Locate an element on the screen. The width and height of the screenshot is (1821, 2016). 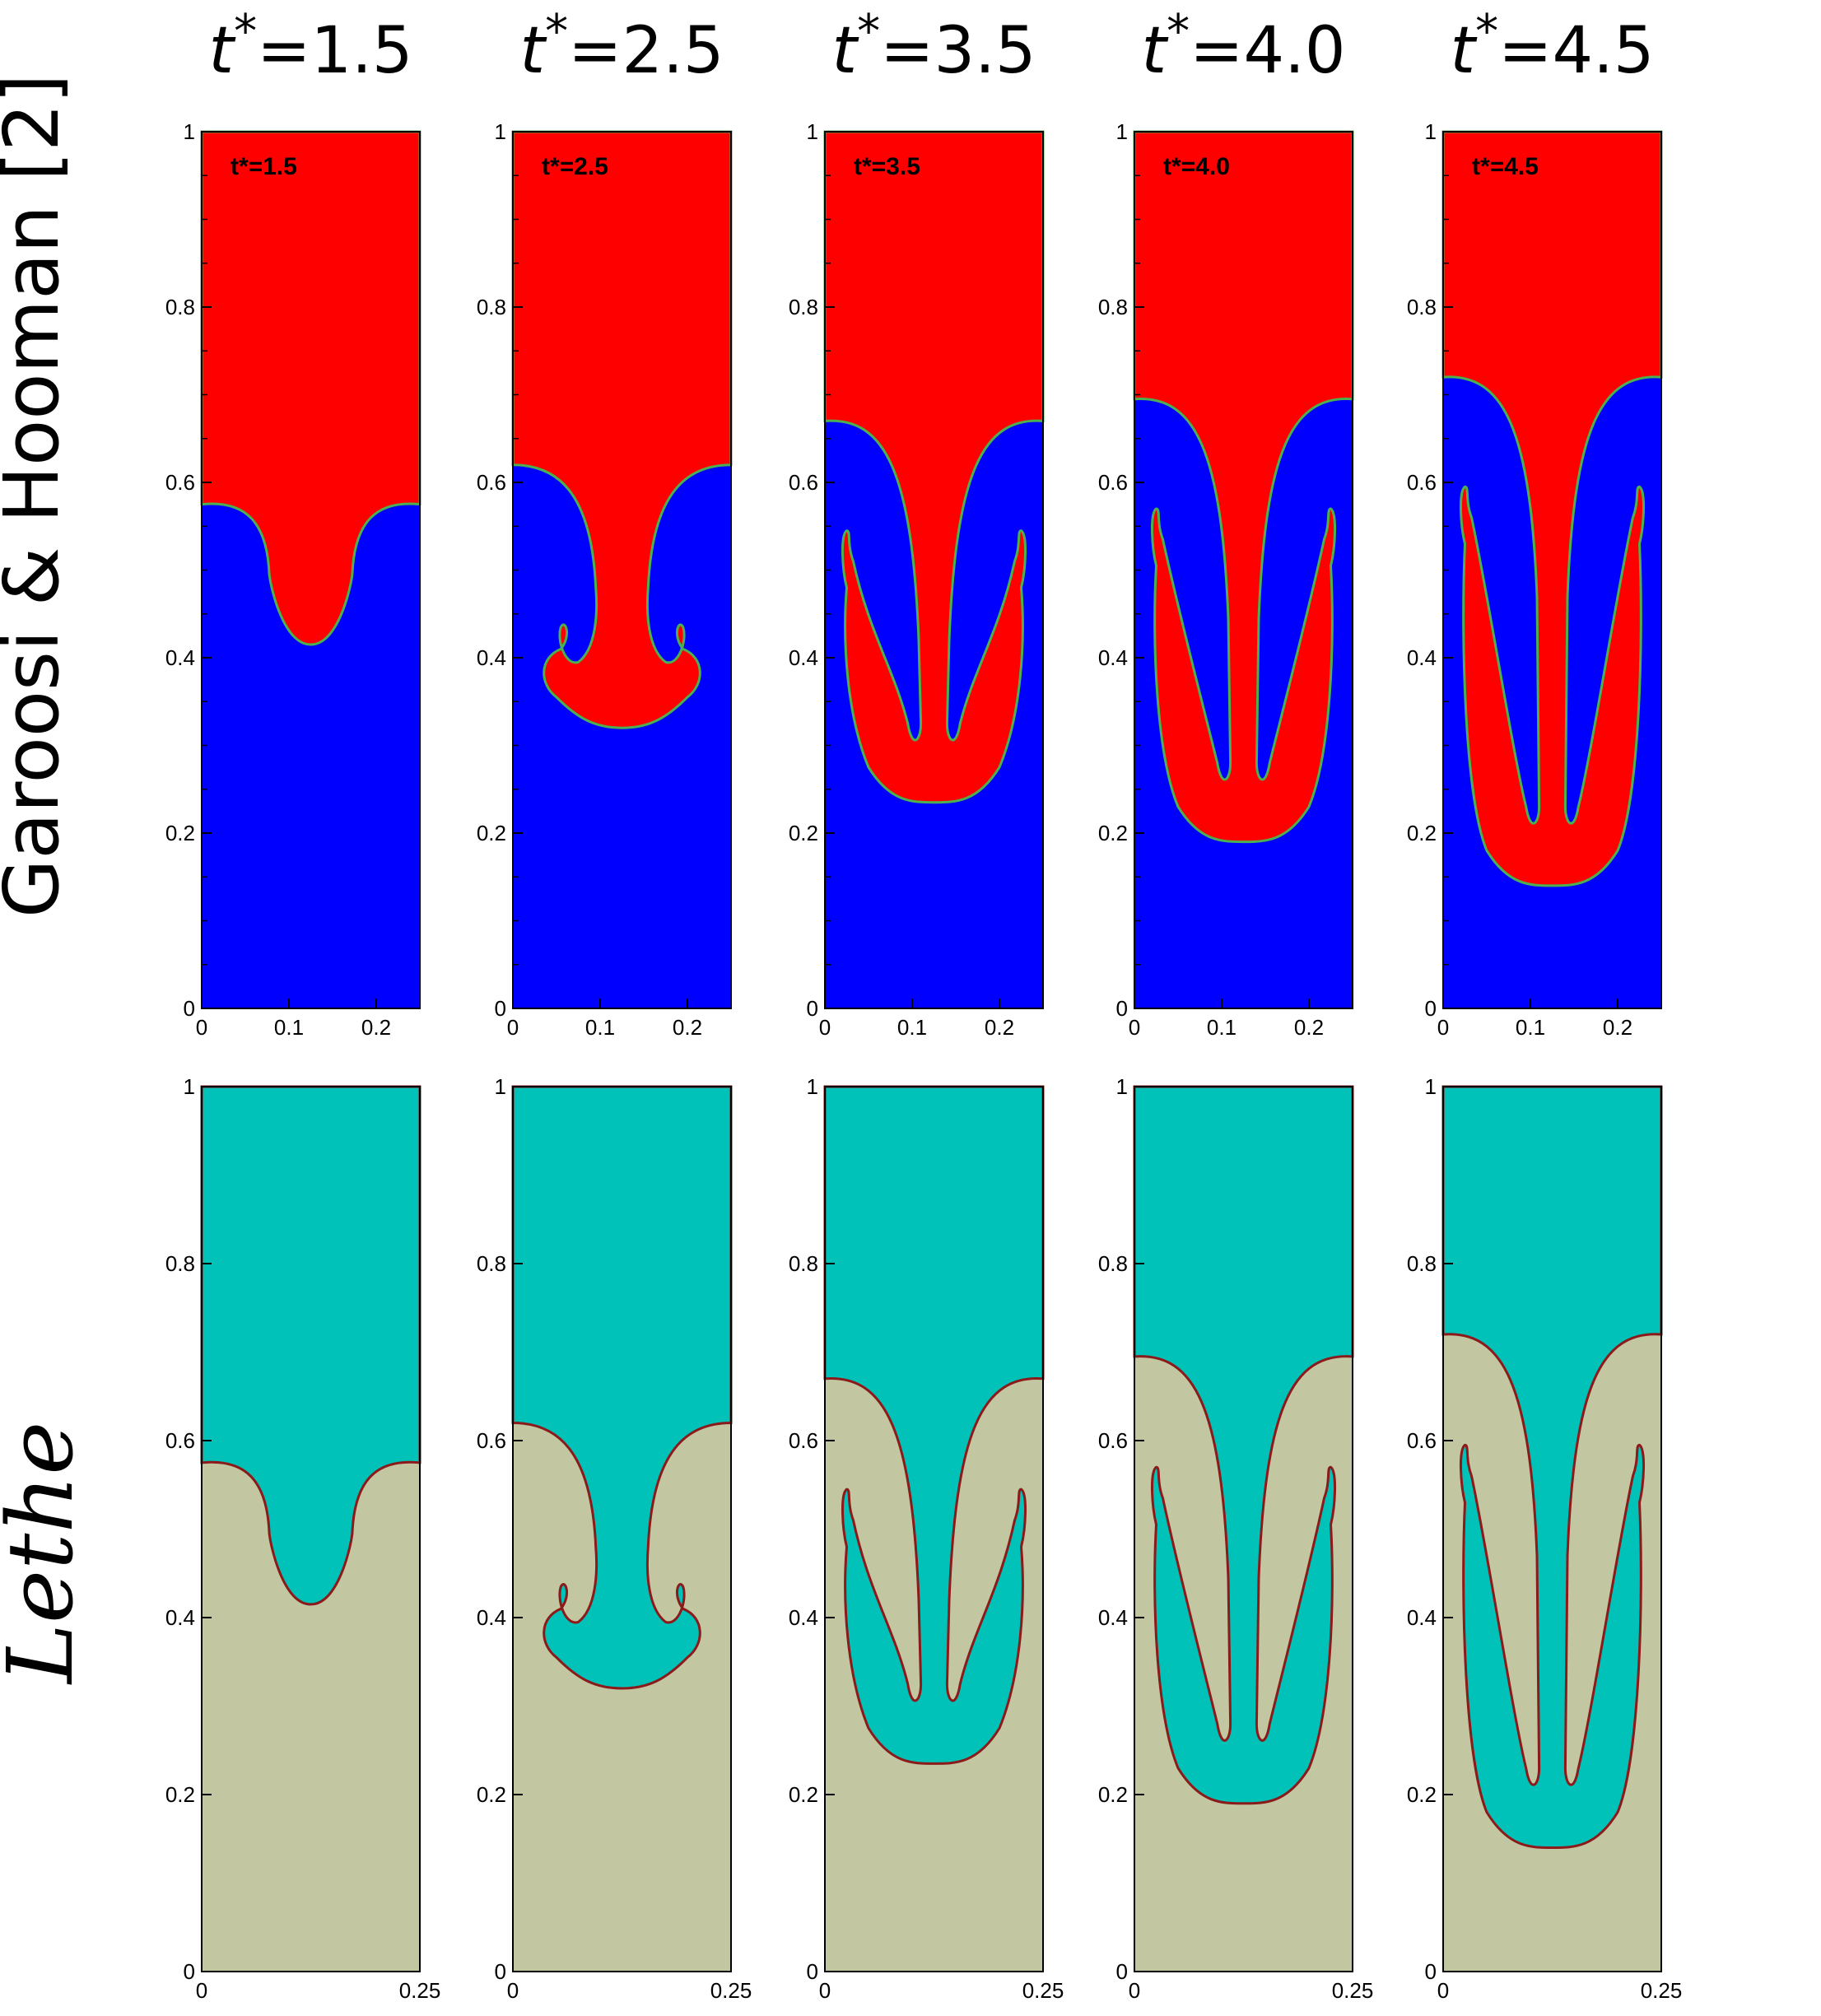
column-title-3: t*=3.5 is located at coordinates (934, 46).